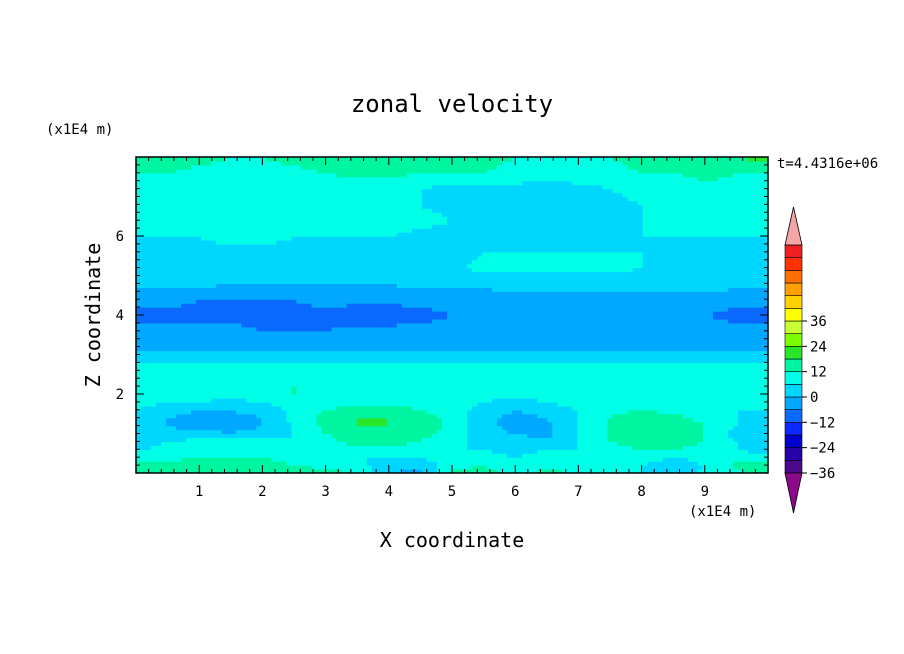 Image resolution: width=904 pixels, height=654 pixels. What do you see at coordinates (515, 492) in the screenshot?
I see `x-tick-label: 6` at bounding box center [515, 492].